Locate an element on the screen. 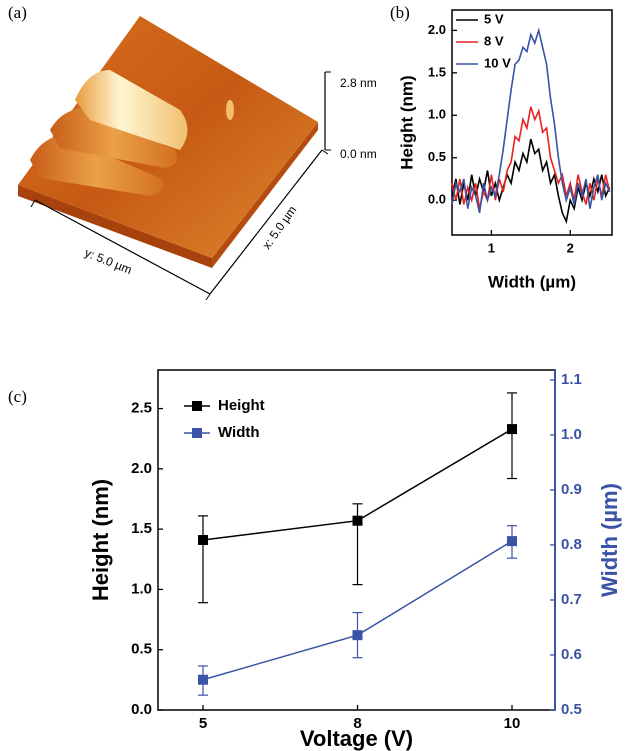 Image resolution: width=634 pixels, height=751 pixels. x-axis-title: Width (µm) is located at coordinates (532, 281).